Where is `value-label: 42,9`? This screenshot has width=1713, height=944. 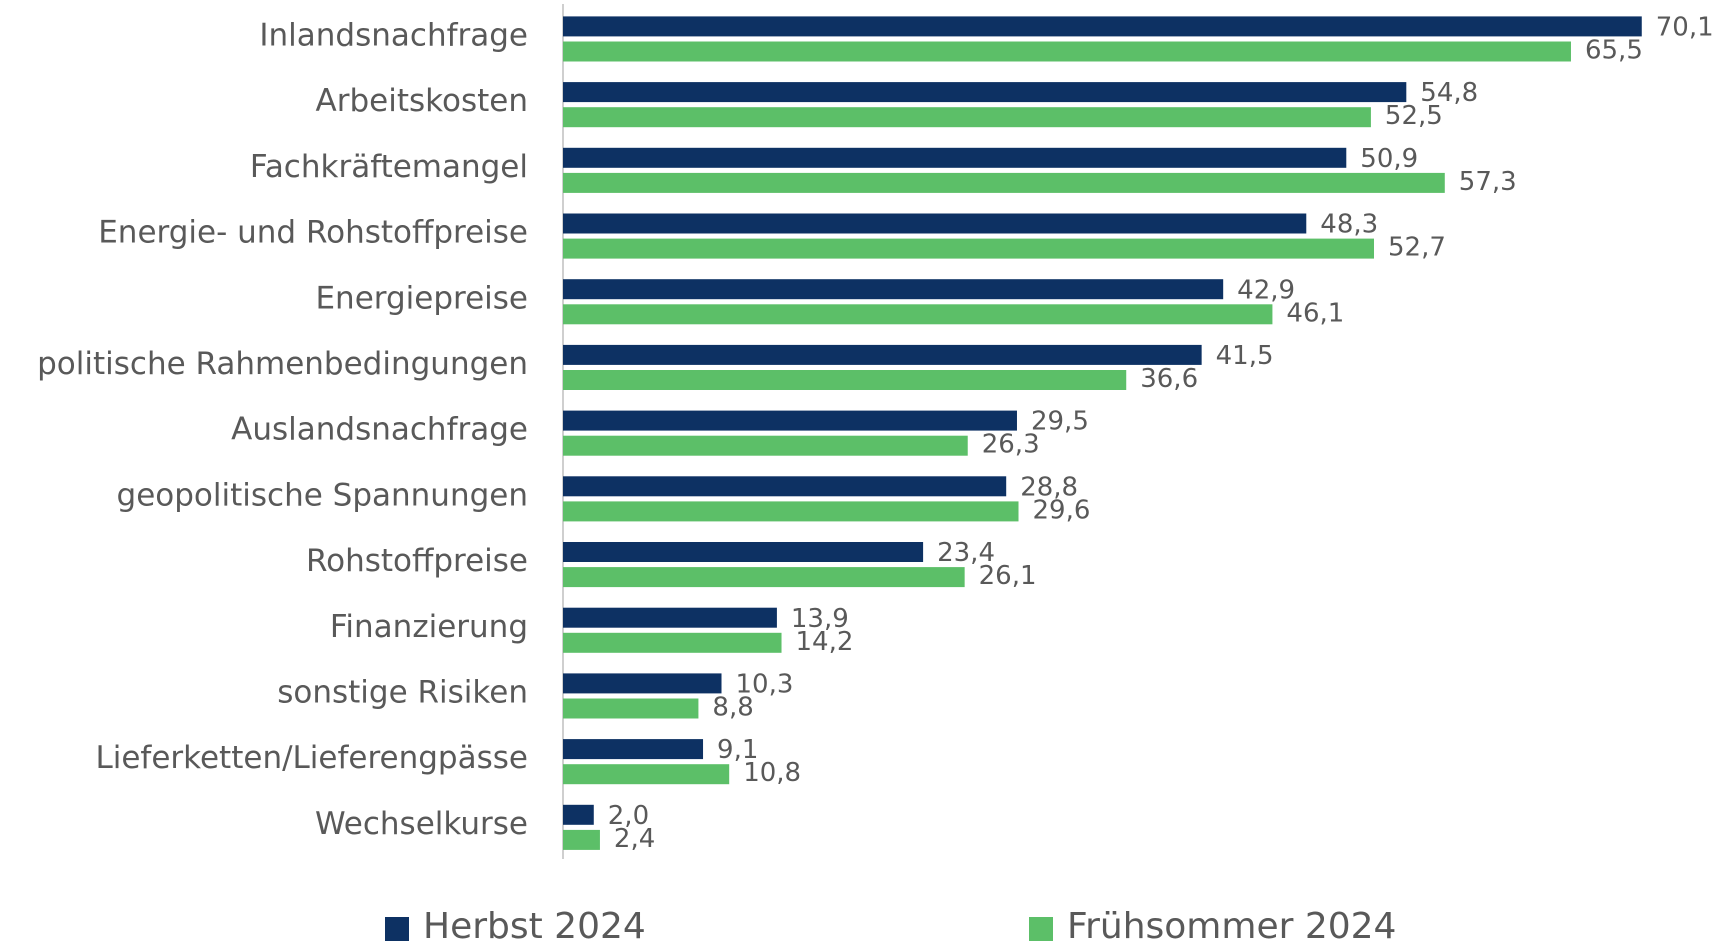
value-label: 42,9 is located at coordinates (1266, 290).